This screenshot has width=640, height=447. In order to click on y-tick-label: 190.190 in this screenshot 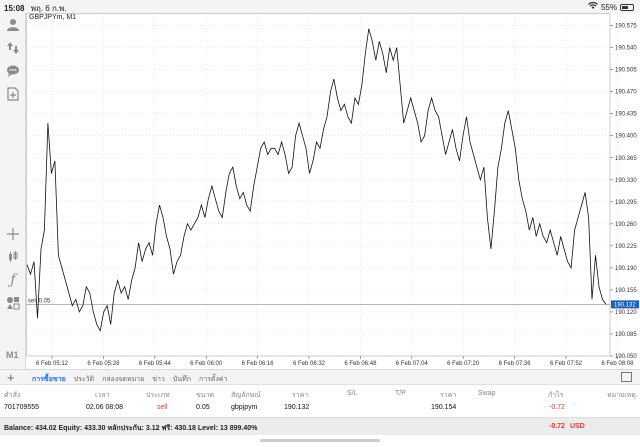, I will do `click(626, 269)`.